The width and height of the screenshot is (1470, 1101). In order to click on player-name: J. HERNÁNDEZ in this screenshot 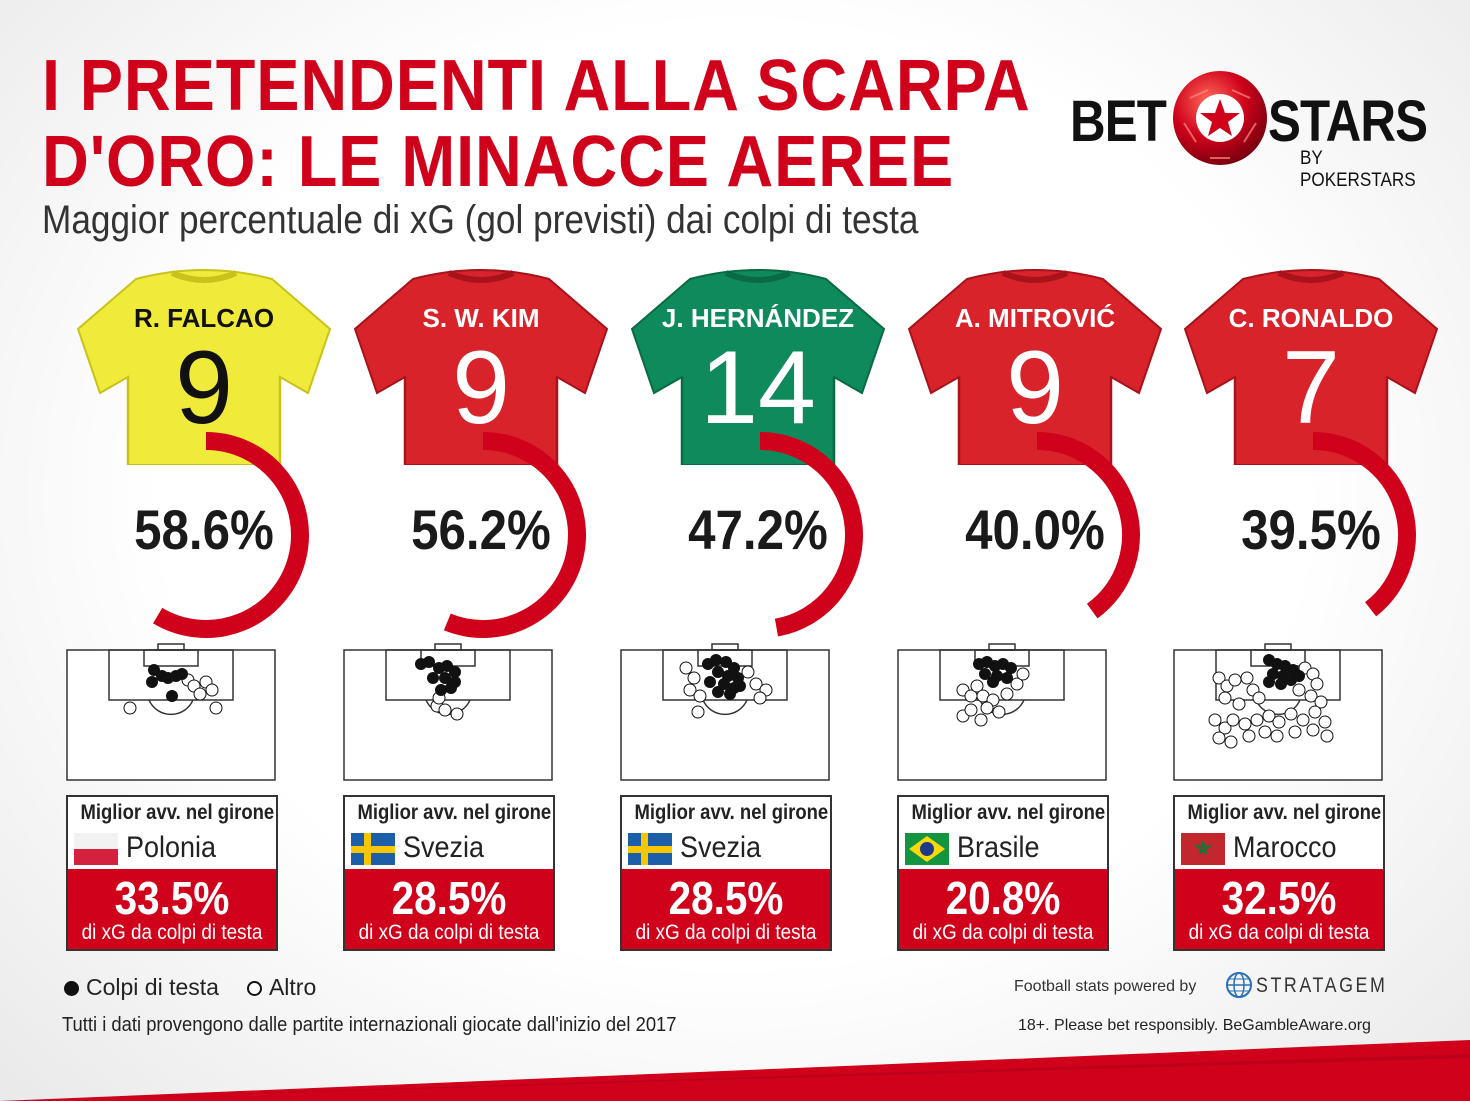, I will do `click(758, 318)`.